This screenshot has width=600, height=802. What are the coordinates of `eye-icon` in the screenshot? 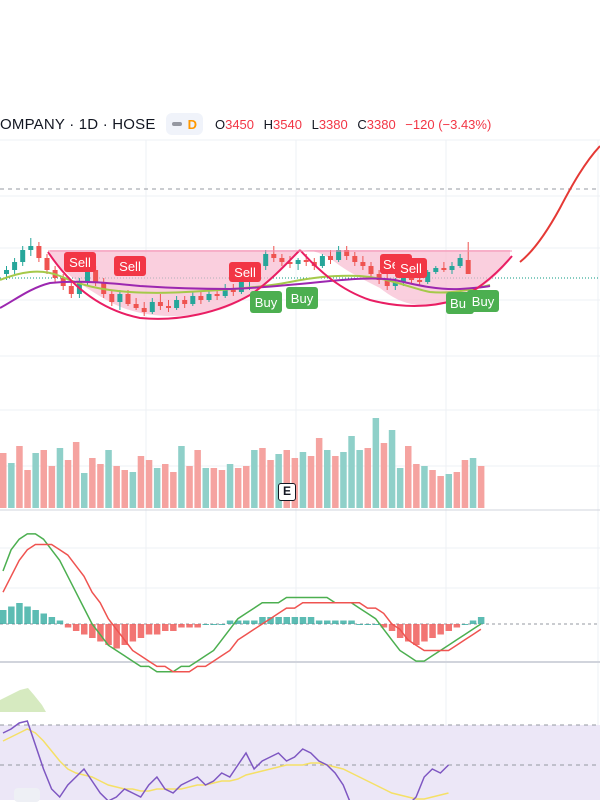 It's located at (176, 124).